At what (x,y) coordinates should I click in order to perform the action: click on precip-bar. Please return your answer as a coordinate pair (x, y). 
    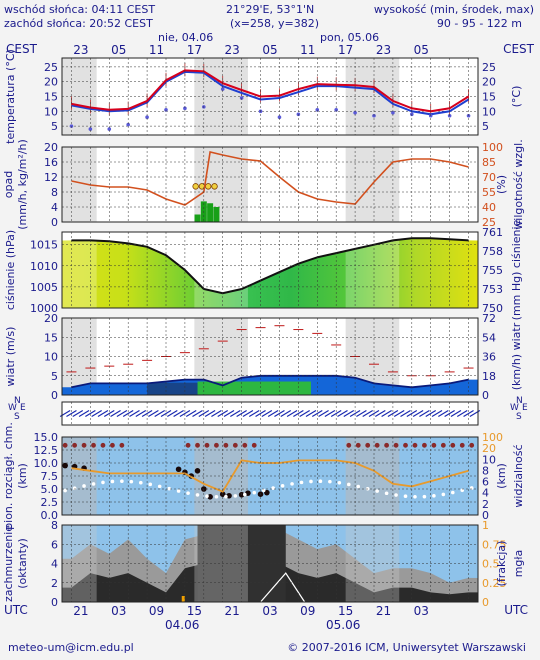
    Looking at the image, I should click on (197, 218).